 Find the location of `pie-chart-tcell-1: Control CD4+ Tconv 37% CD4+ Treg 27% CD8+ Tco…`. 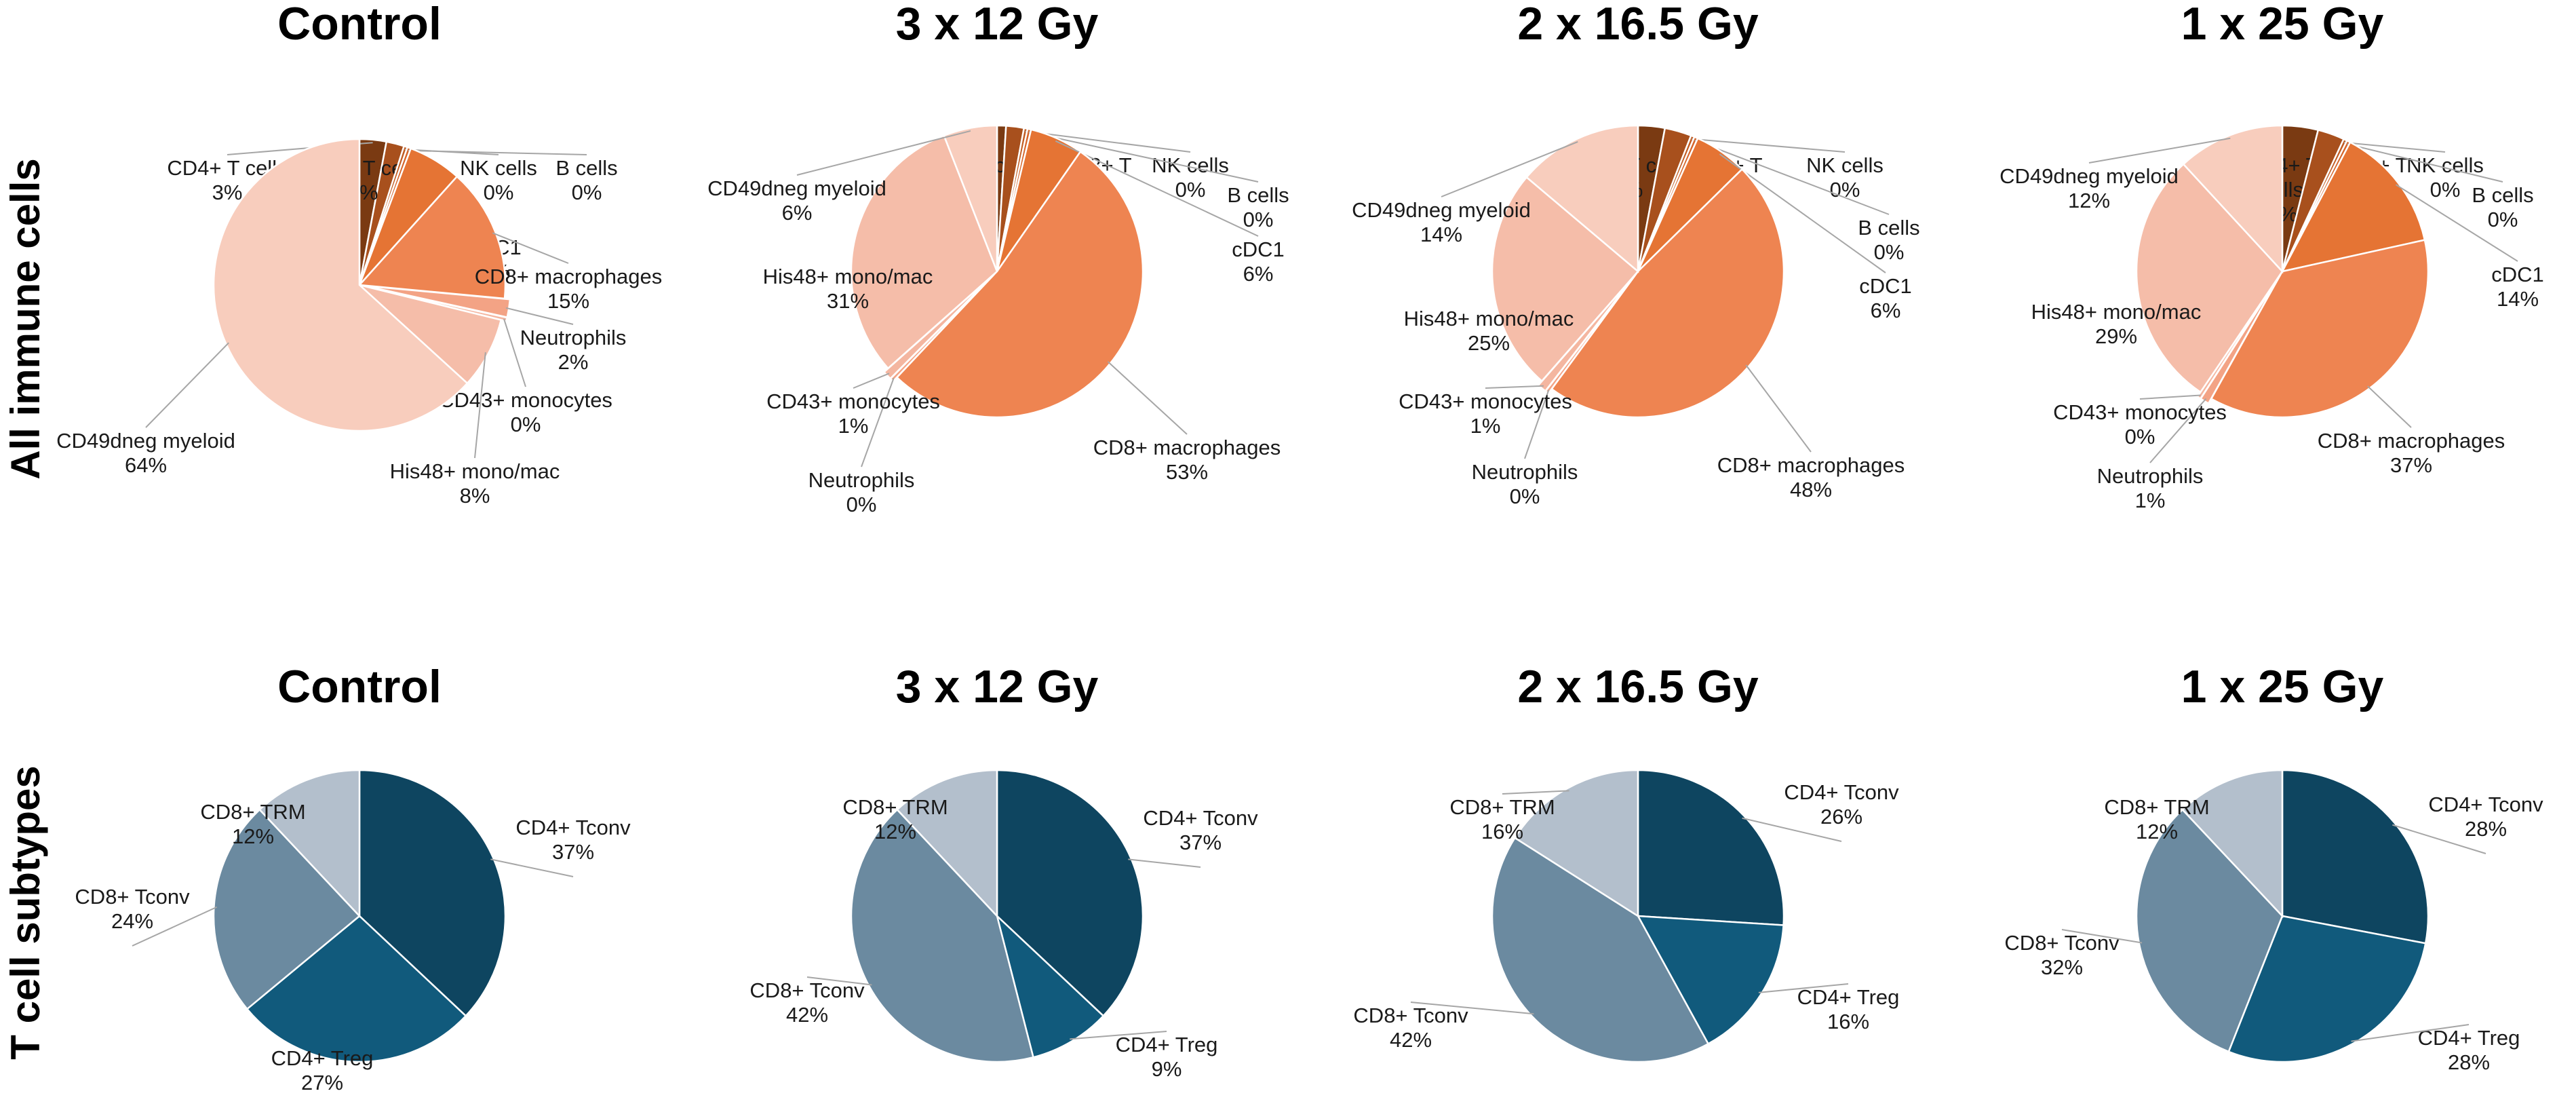

pie-chart-tcell-1: Control CD4+ Tconv 37% CD4+ Treg 27% CD8+ Tco… is located at coordinates (353, 877).